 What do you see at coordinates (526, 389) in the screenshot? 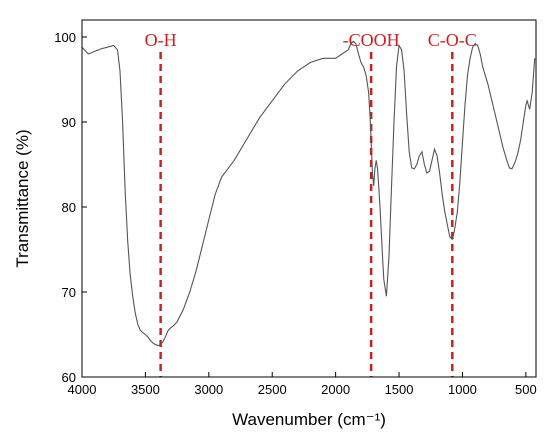
I see `x-tick-label: 500` at bounding box center [526, 389].